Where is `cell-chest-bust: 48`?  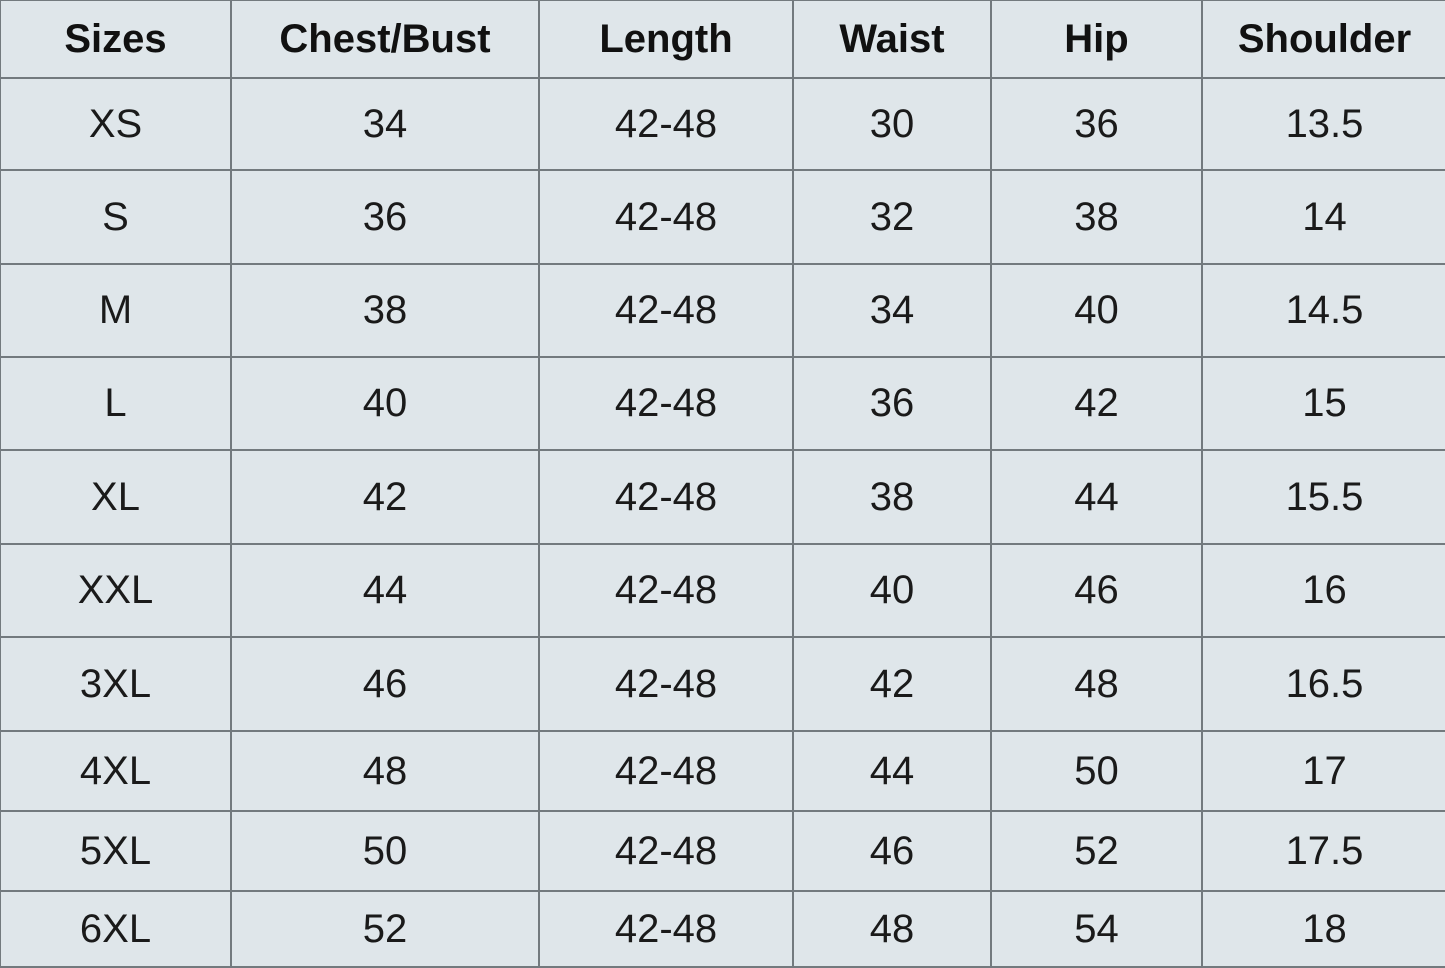 cell-chest-bust: 48 is located at coordinates (385, 771).